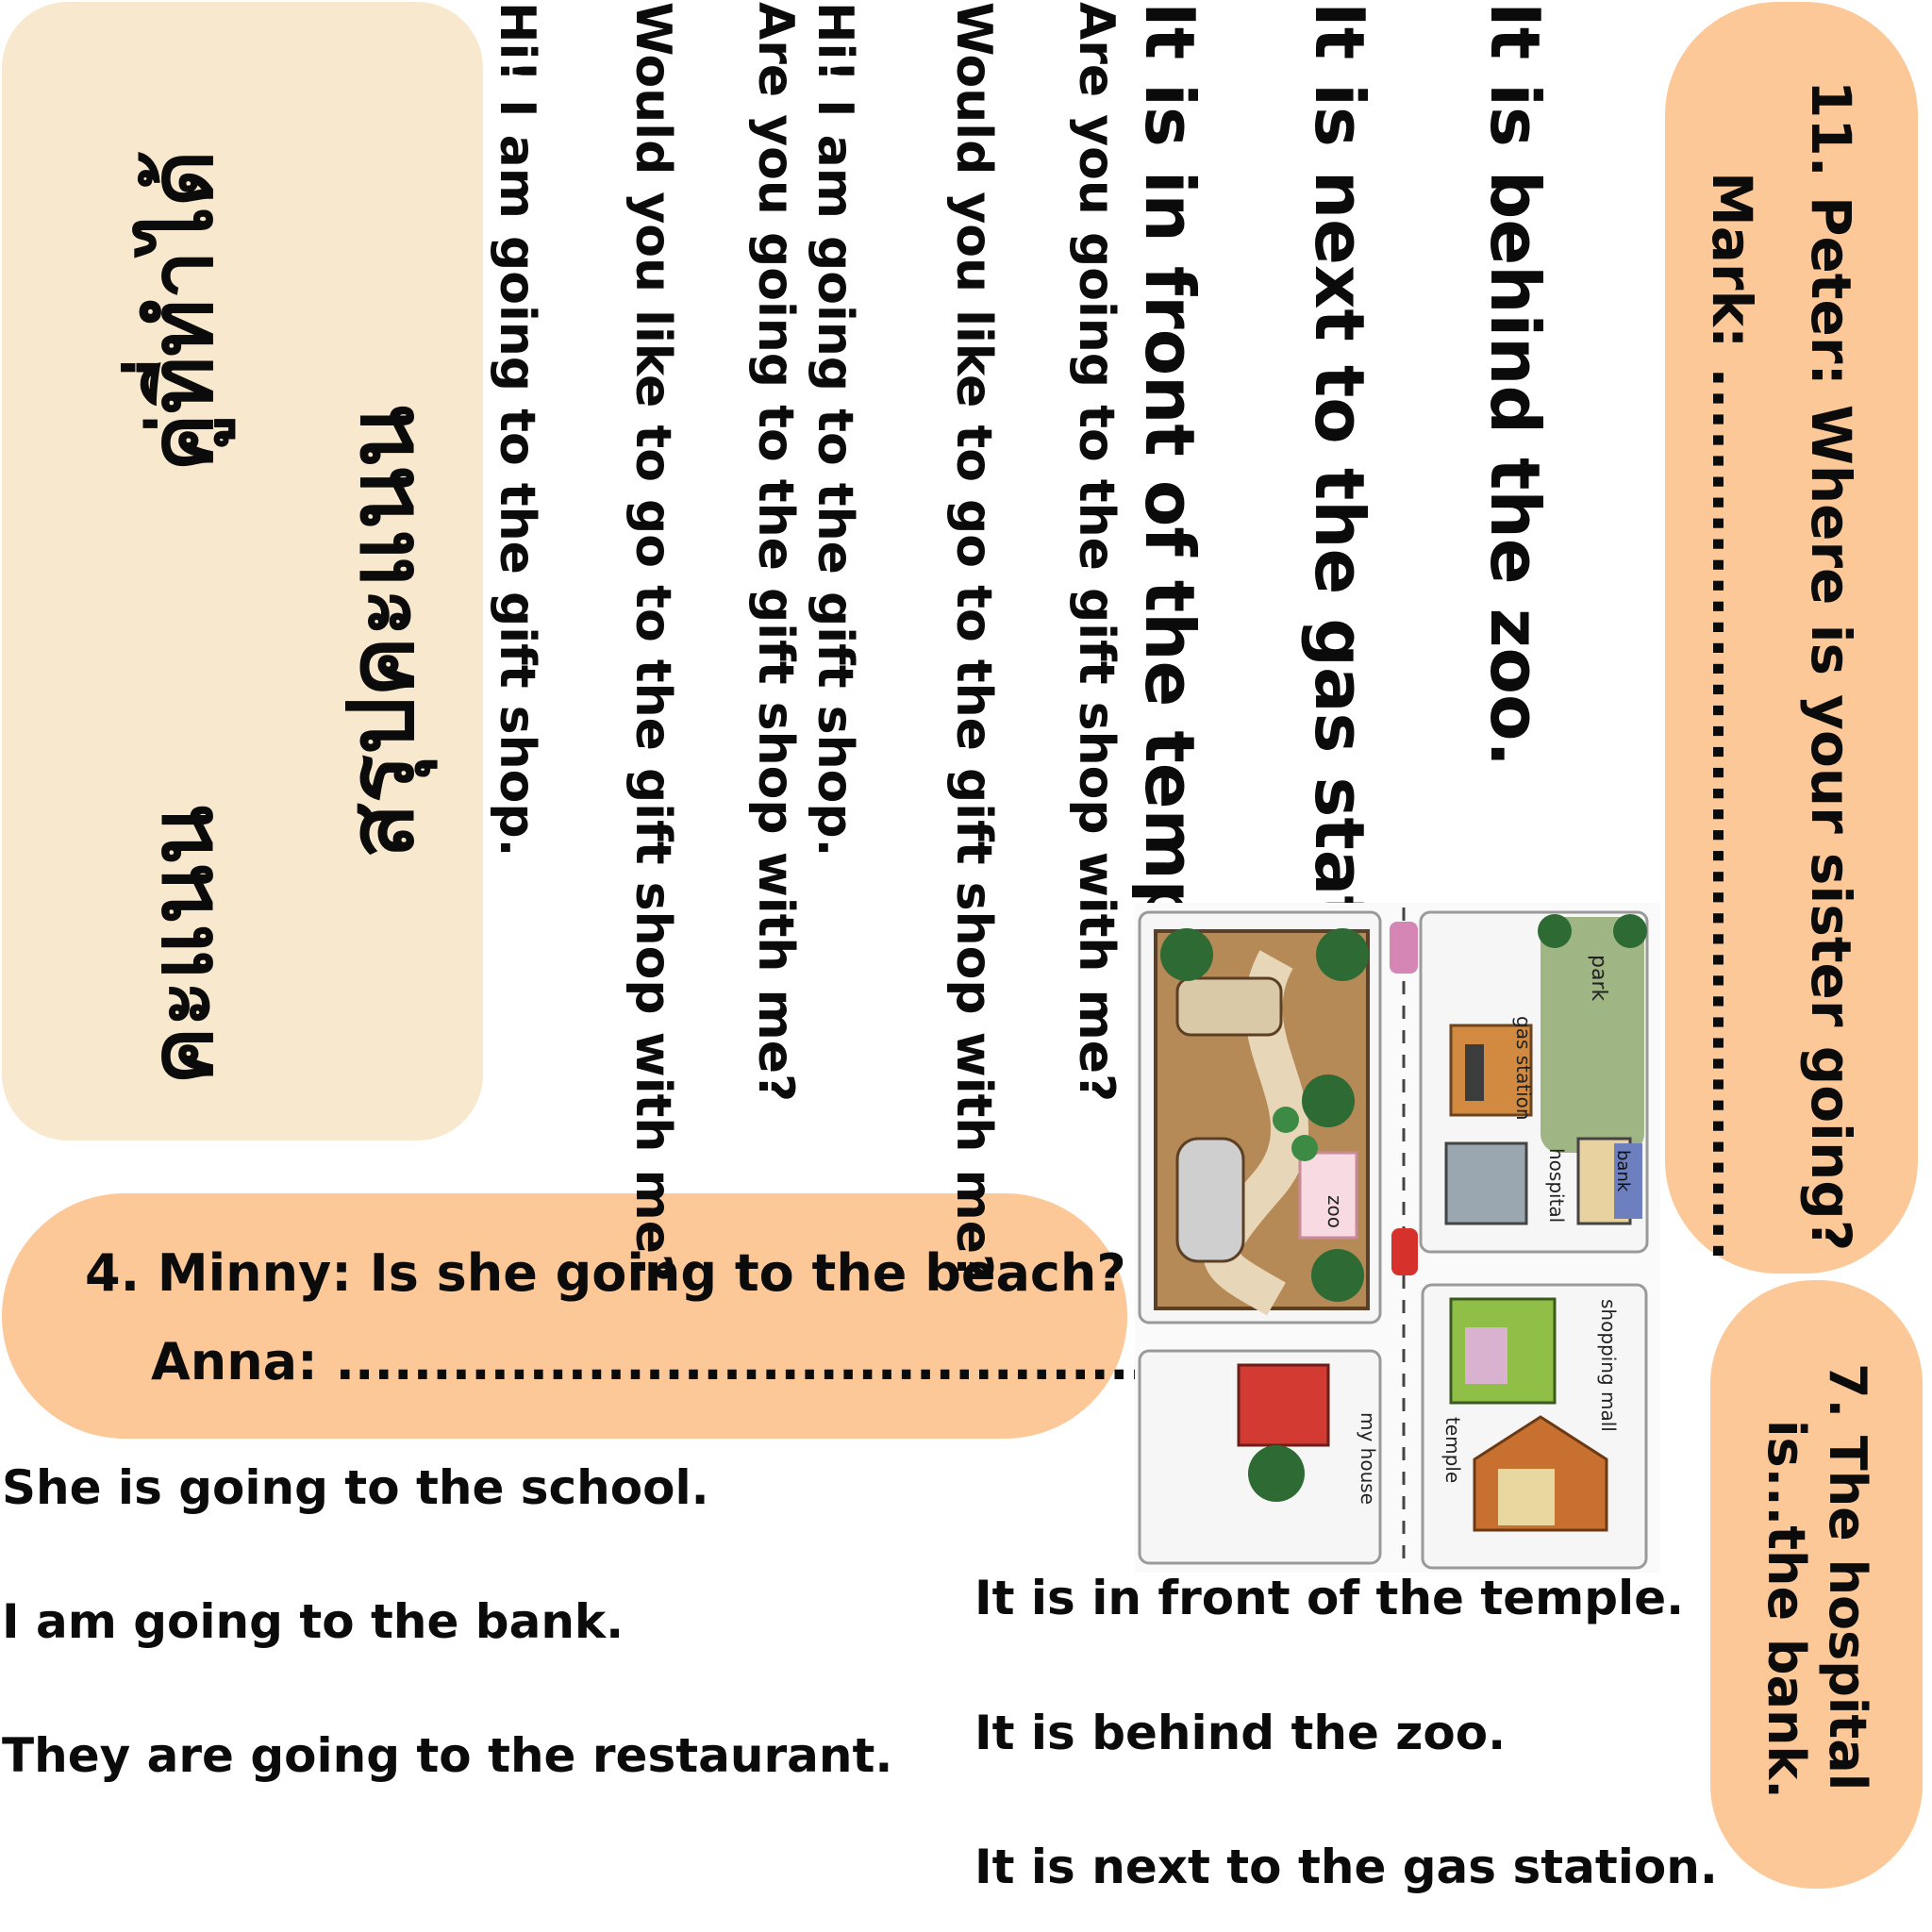 This screenshot has height=1932, width=1932. I want to click on my-house-building, so click(1283, 1405).